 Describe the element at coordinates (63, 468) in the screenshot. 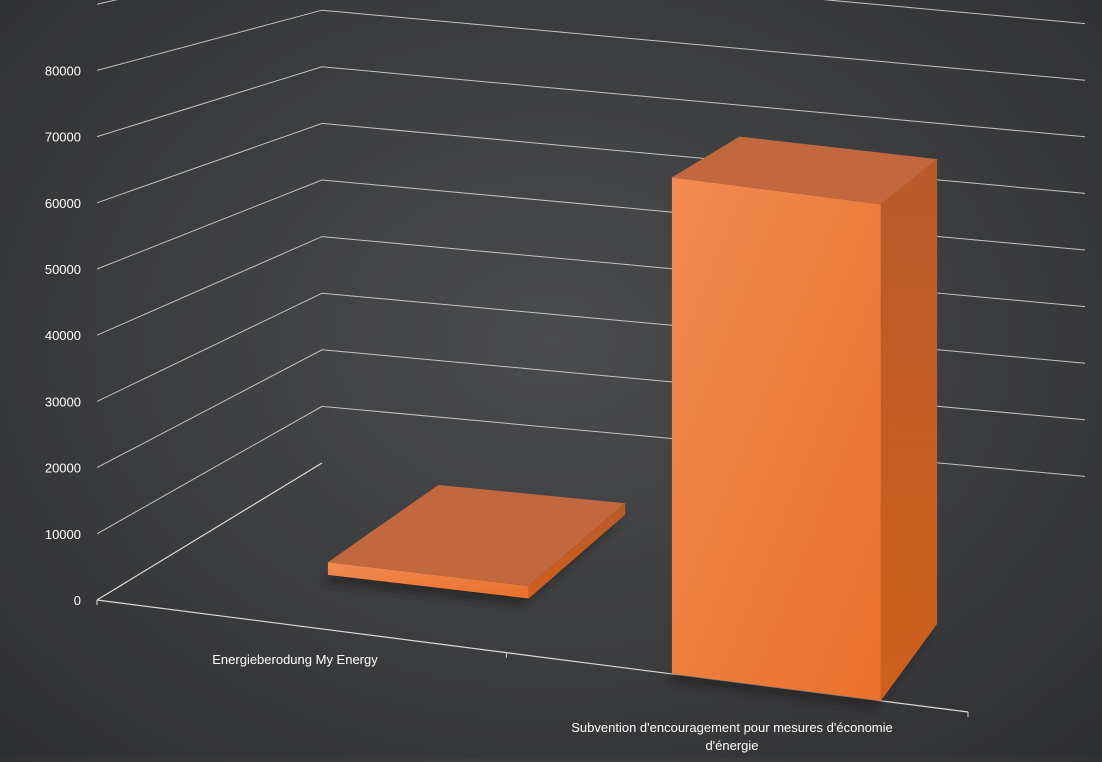

I see `y-tick-label: 20000` at that location.